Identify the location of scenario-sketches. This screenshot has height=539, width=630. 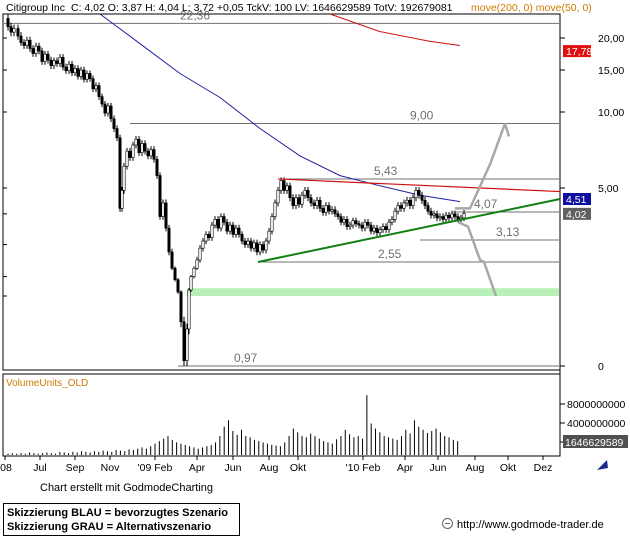
(483, 210).